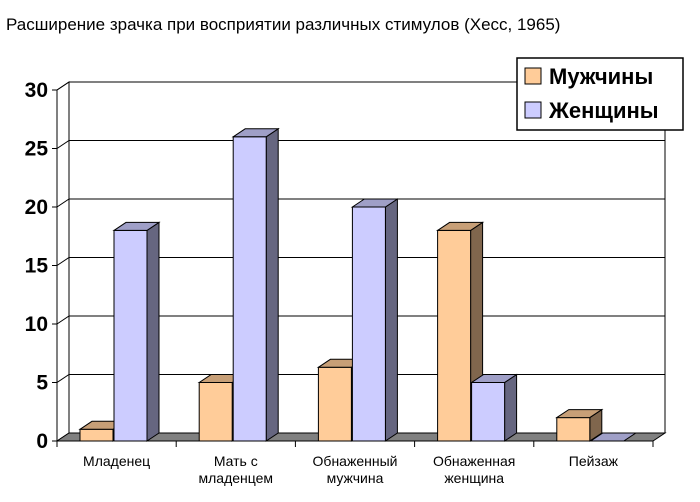 This screenshot has width=700, height=502. I want to click on x-tick-label: Обнаженная, so click(474, 461).